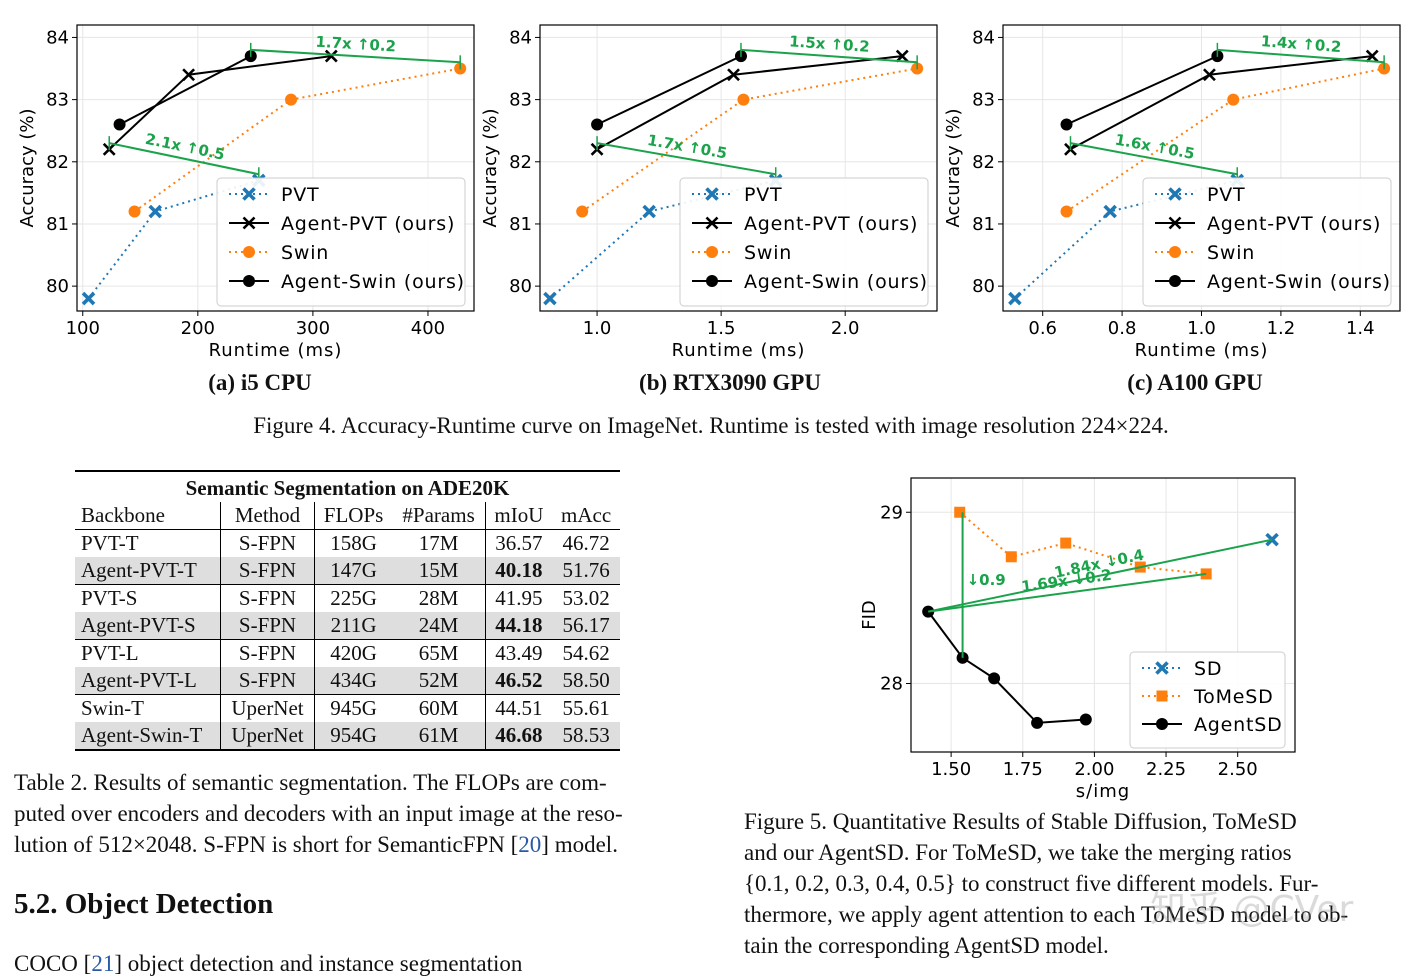 The image size is (1422, 979). Describe the element at coordinates (260, 382) in the screenshot. I see `subcaption-a: (a) i5 CPU` at that location.